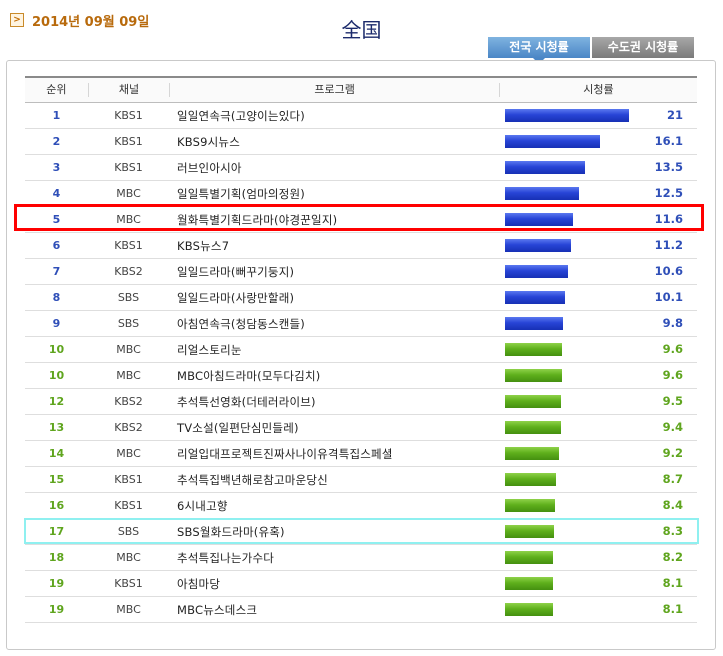  I want to click on rating-value: 8.3, so click(672, 531).